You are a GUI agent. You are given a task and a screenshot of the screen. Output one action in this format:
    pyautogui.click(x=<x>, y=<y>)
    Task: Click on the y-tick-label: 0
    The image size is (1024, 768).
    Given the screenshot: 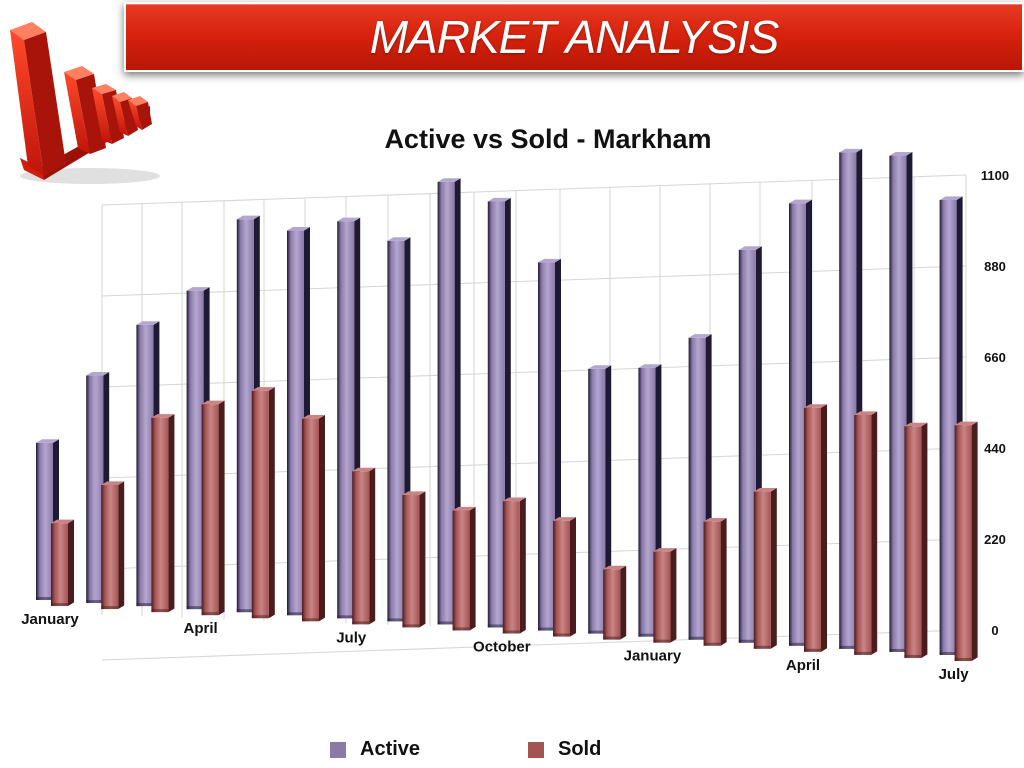 What is the action you would take?
    pyautogui.click(x=994, y=630)
    